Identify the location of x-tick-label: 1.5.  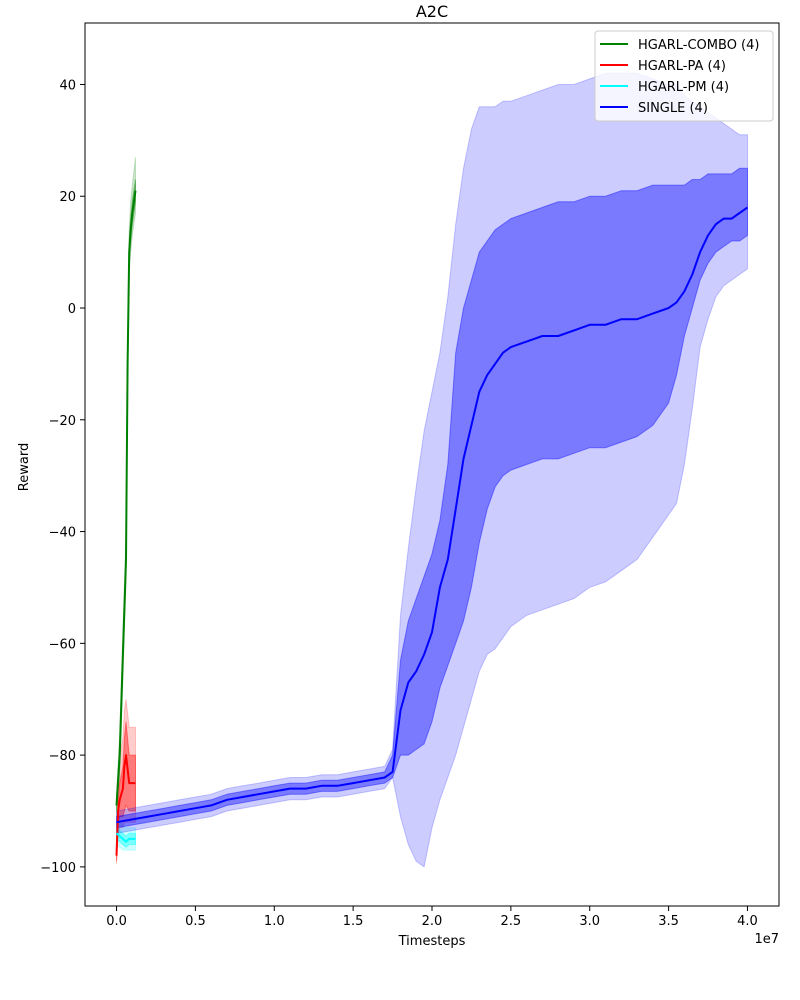
(353, 921).